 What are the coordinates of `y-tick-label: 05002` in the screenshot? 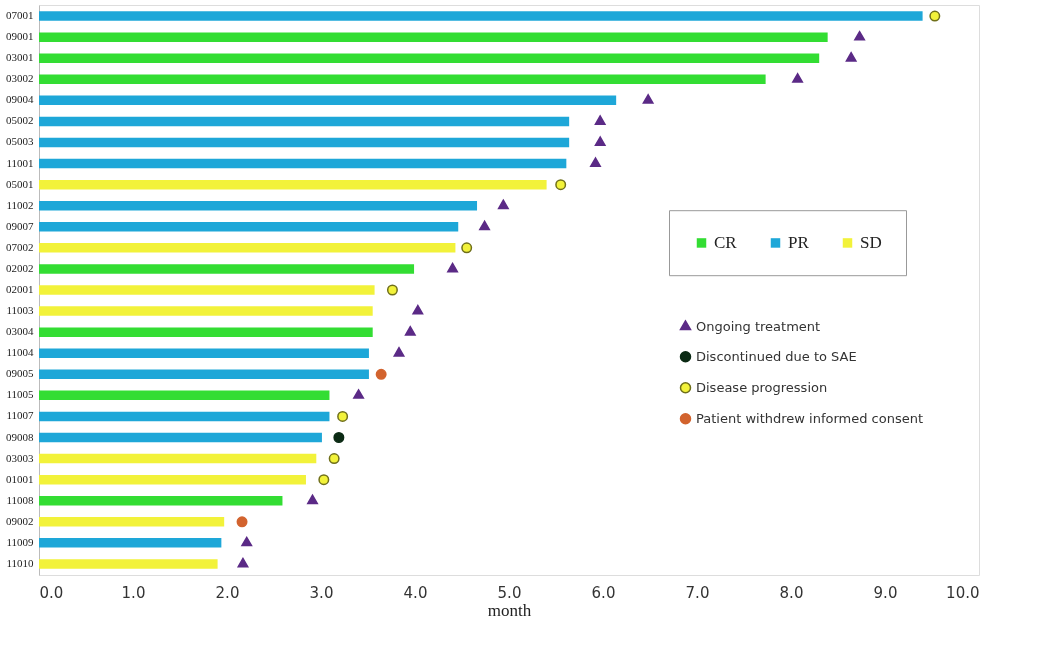 It's located at (20, 120).